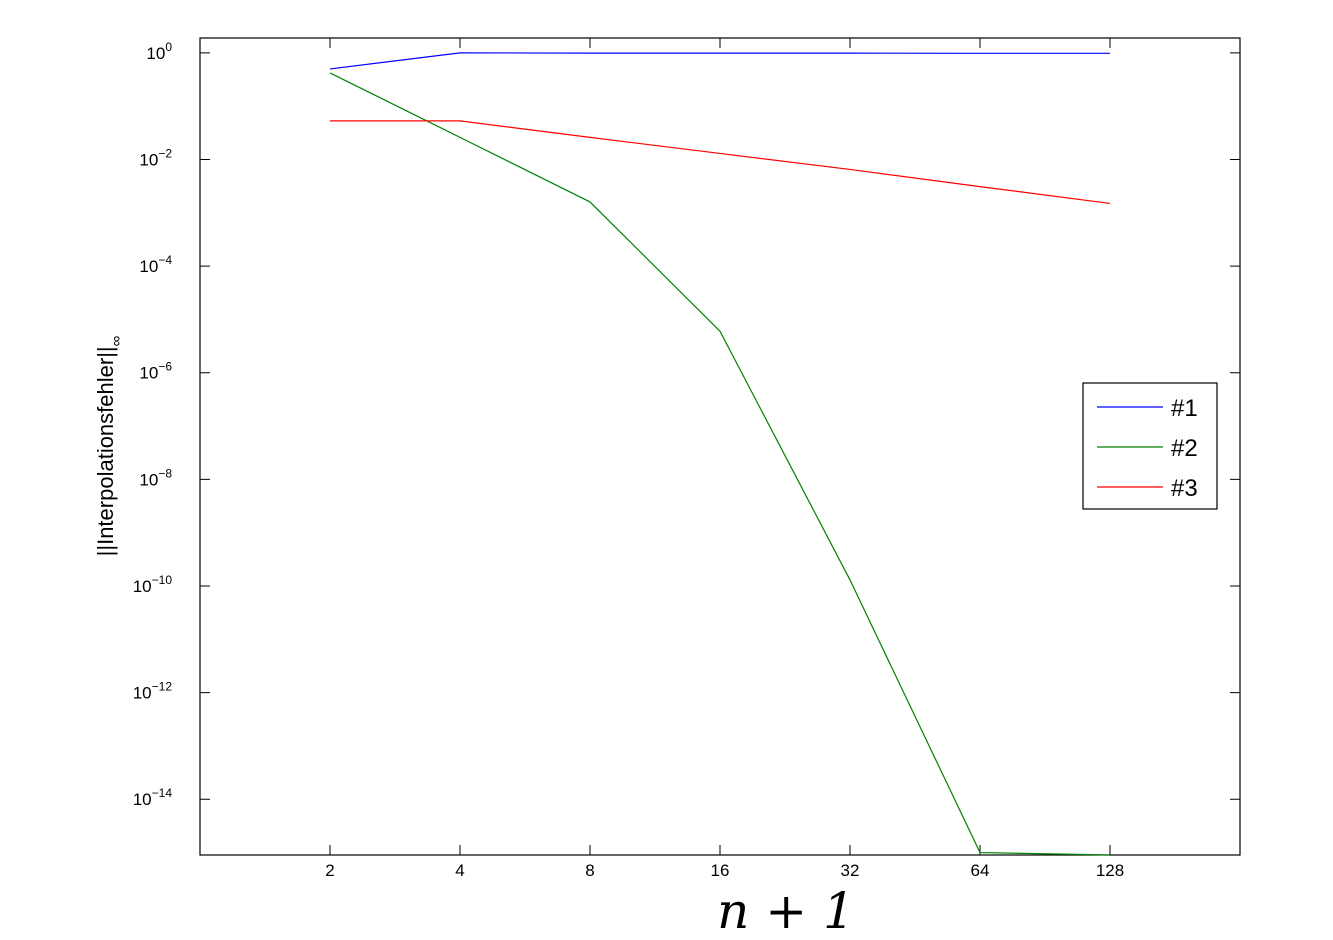  Describe the element at coordinates (589, 870) in the screenshot. I see `x-tick-label: 8` at that location.